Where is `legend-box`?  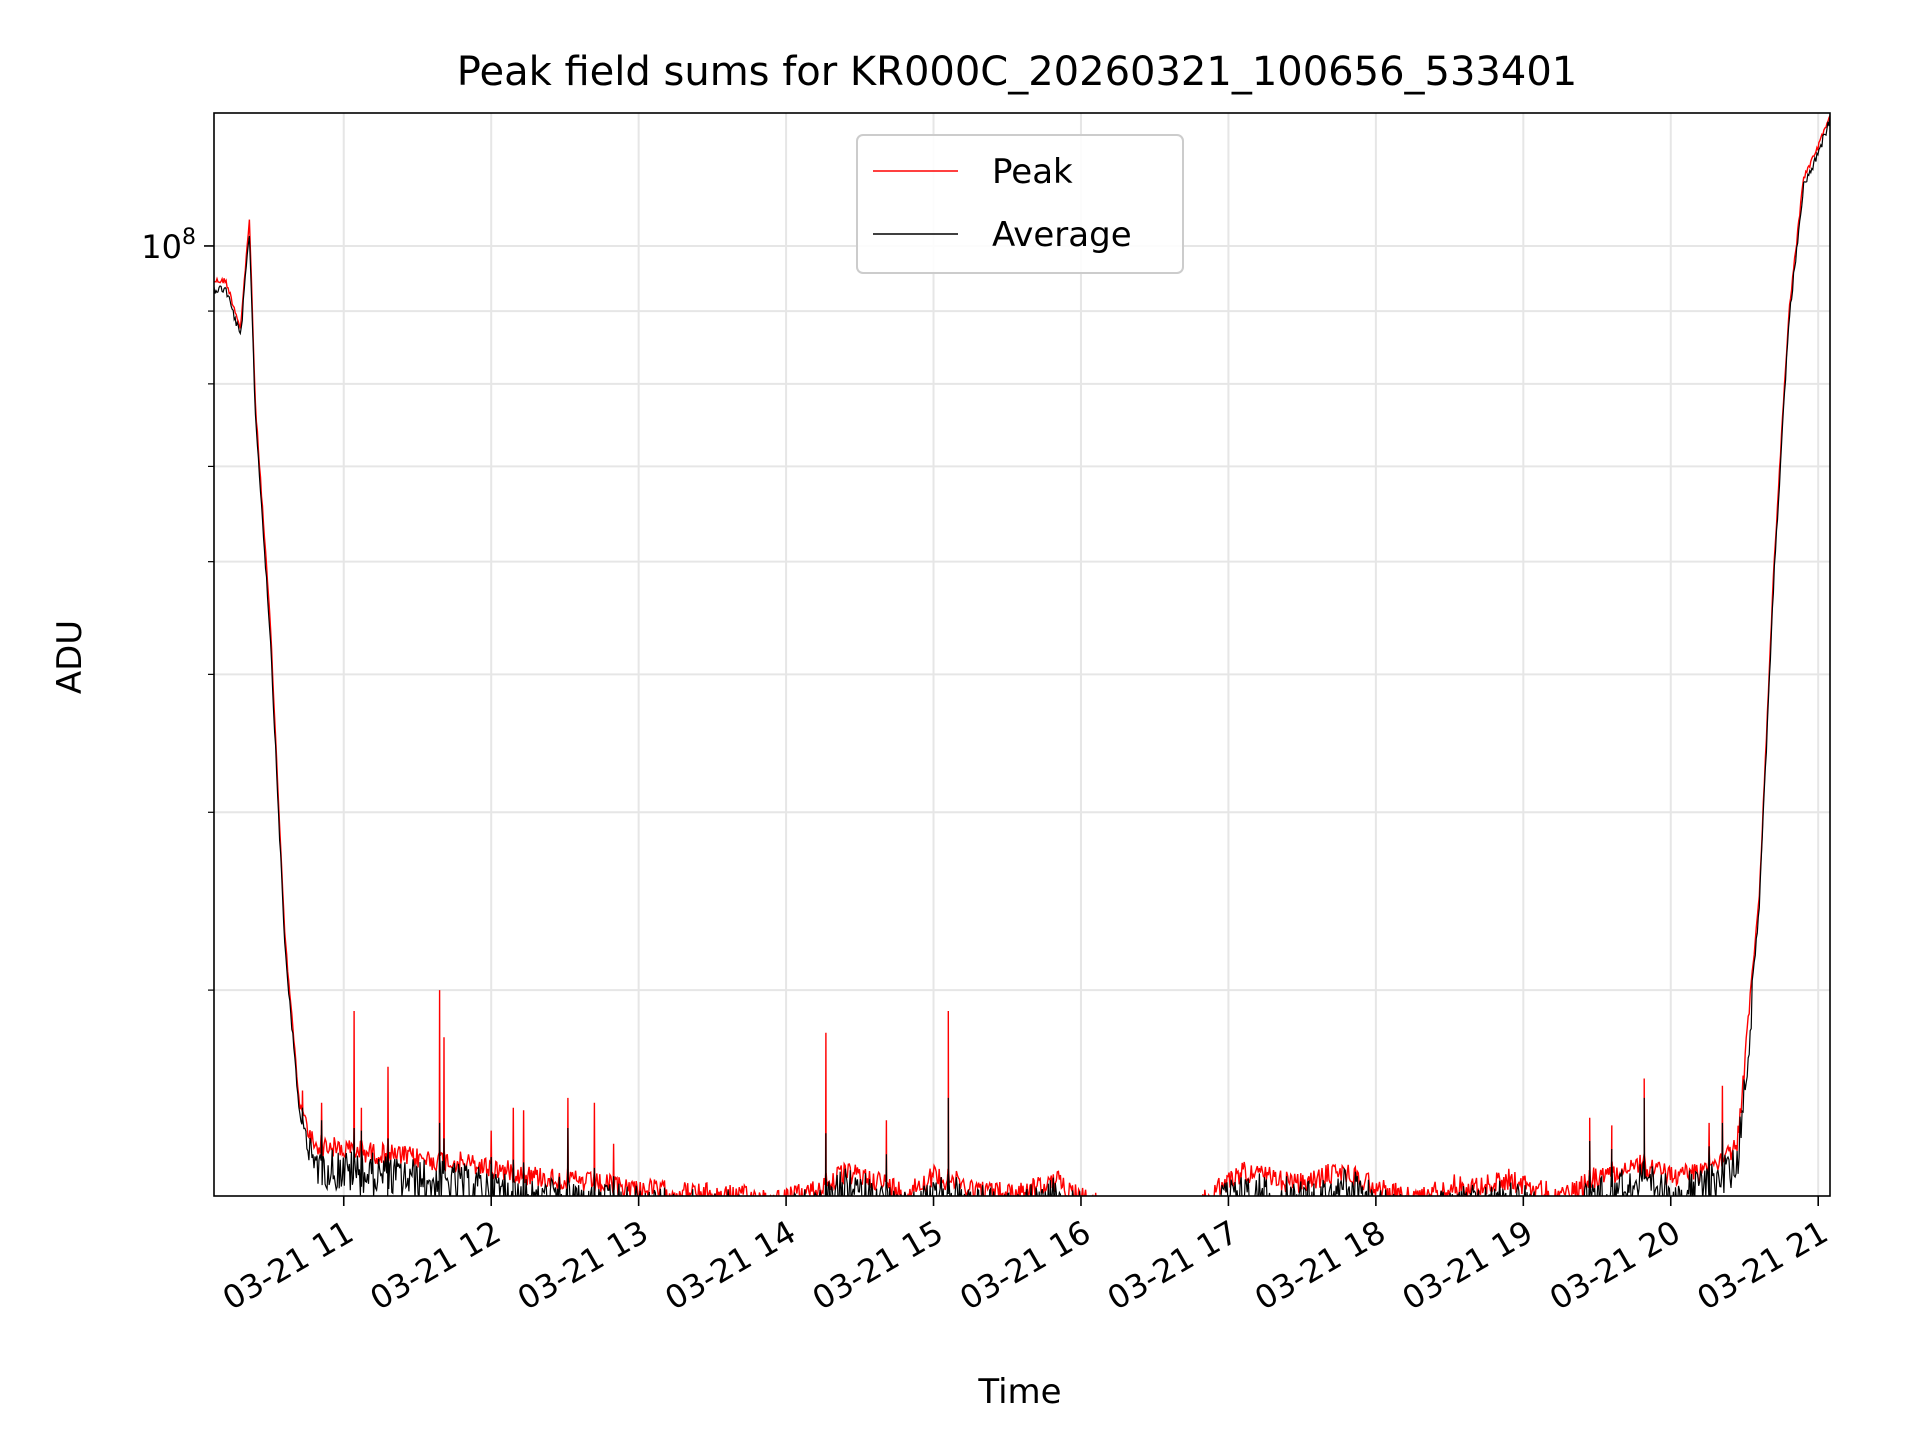
legend-box is located at coordinates (1020, 204).